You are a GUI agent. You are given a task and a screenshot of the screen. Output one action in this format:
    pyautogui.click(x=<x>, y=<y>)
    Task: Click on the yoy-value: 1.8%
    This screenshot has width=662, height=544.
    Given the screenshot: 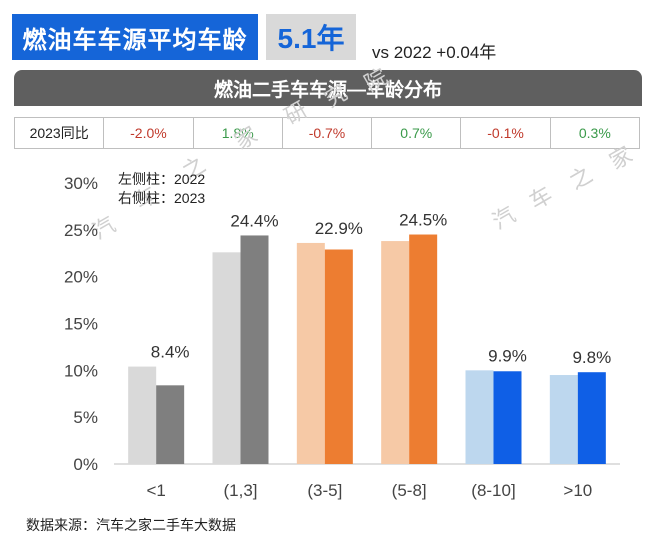 What is the action you would take?
    pyautogui.click(x=237, y=133)
    